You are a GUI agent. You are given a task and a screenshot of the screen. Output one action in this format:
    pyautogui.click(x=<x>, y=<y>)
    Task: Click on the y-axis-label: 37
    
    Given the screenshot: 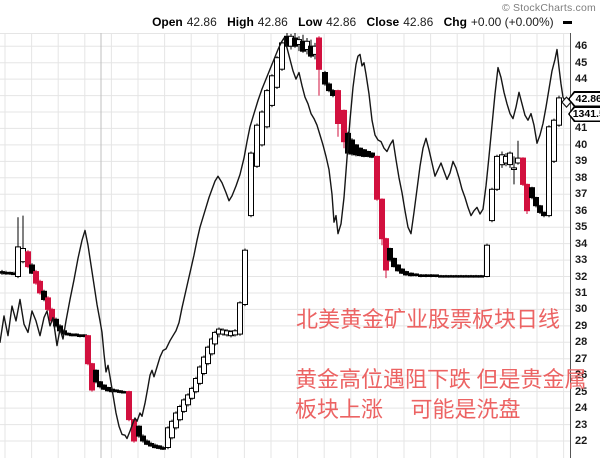 What is the action you would take?
    pyautogui.click(x=581, y=194)
    